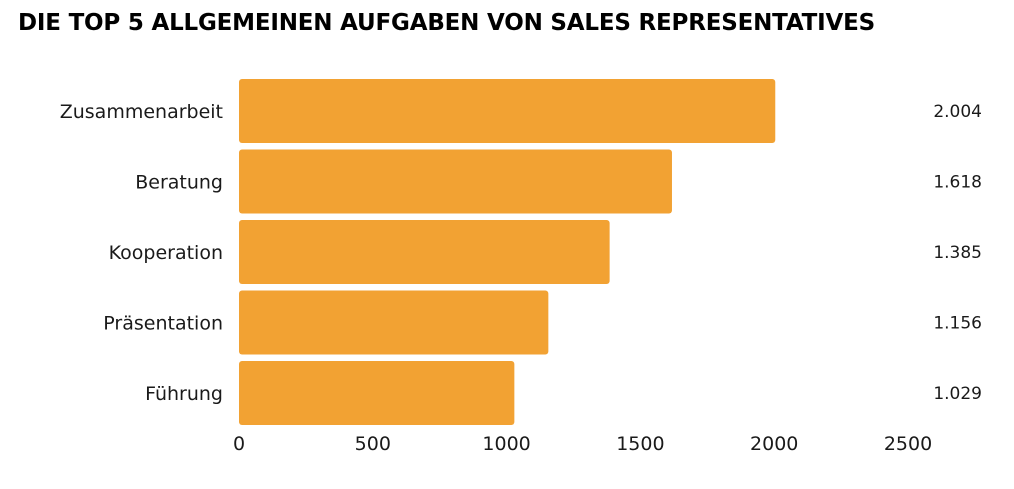 The image size is (1014, 489). What do you see at coordinates (179, 183) in the screenshot?
I see `category-label-1: Beratung` at bounding box center [179, 183].